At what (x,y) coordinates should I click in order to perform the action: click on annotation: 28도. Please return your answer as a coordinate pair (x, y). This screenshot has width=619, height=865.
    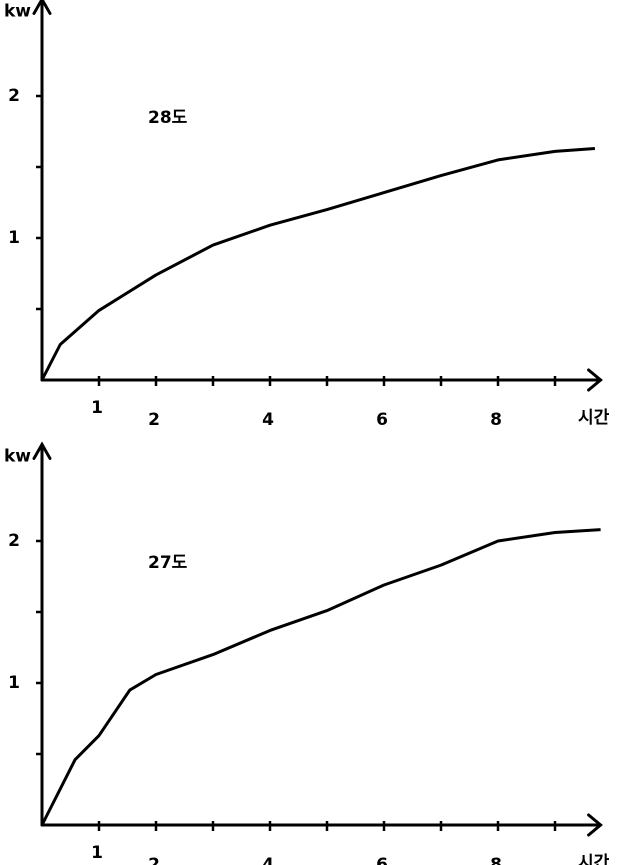
    Looking at the image, I should click on (168, 118).